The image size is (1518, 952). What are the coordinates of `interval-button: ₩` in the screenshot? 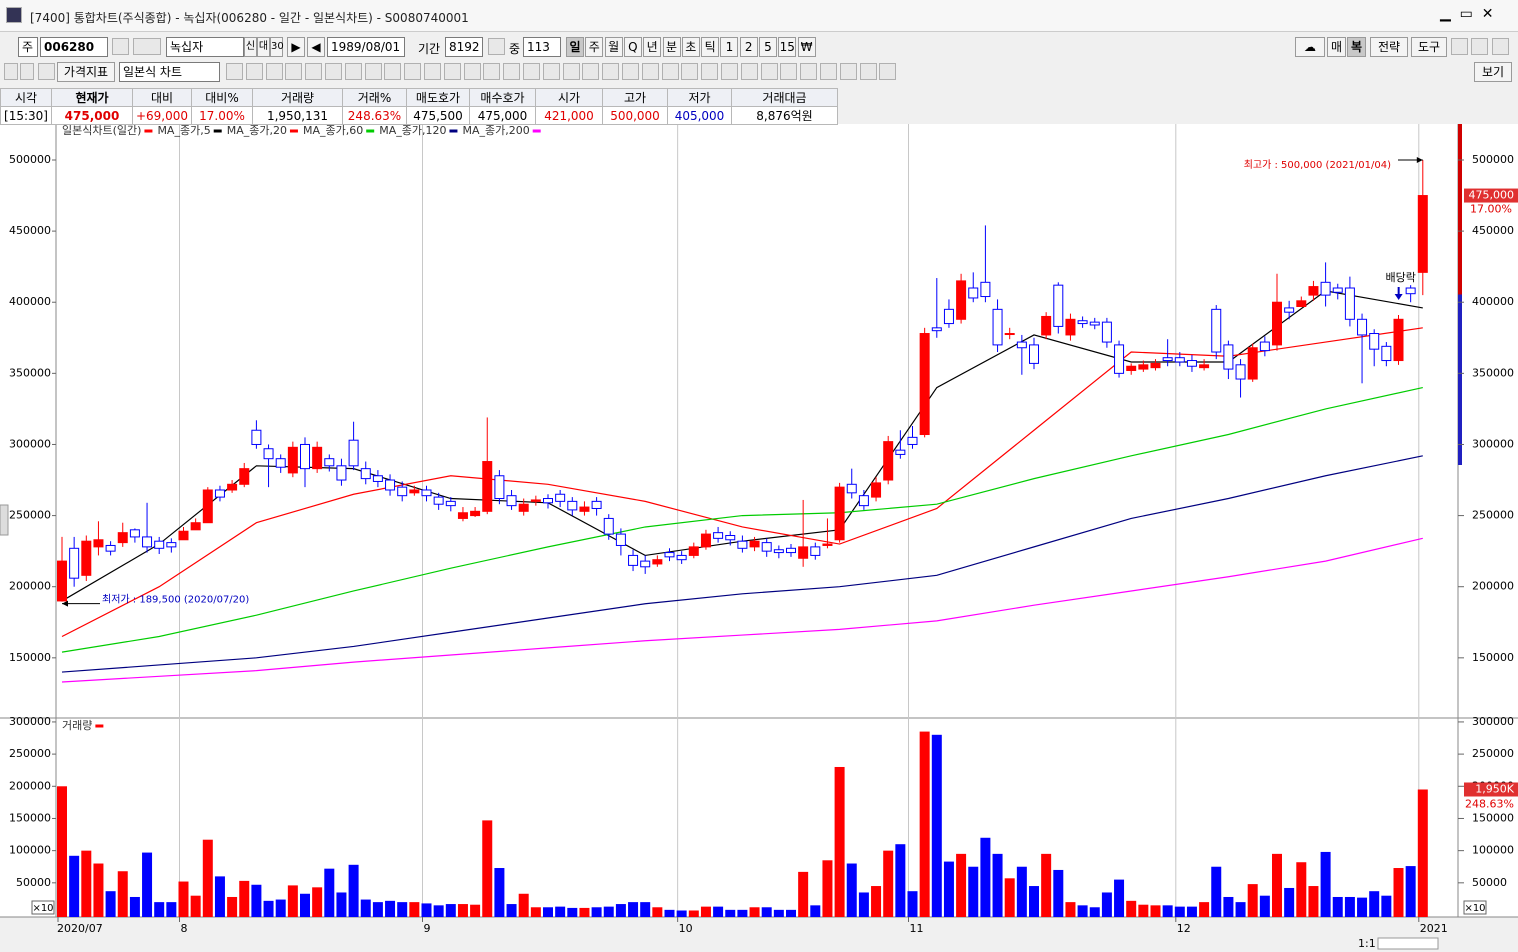 It's located at (806, 47).